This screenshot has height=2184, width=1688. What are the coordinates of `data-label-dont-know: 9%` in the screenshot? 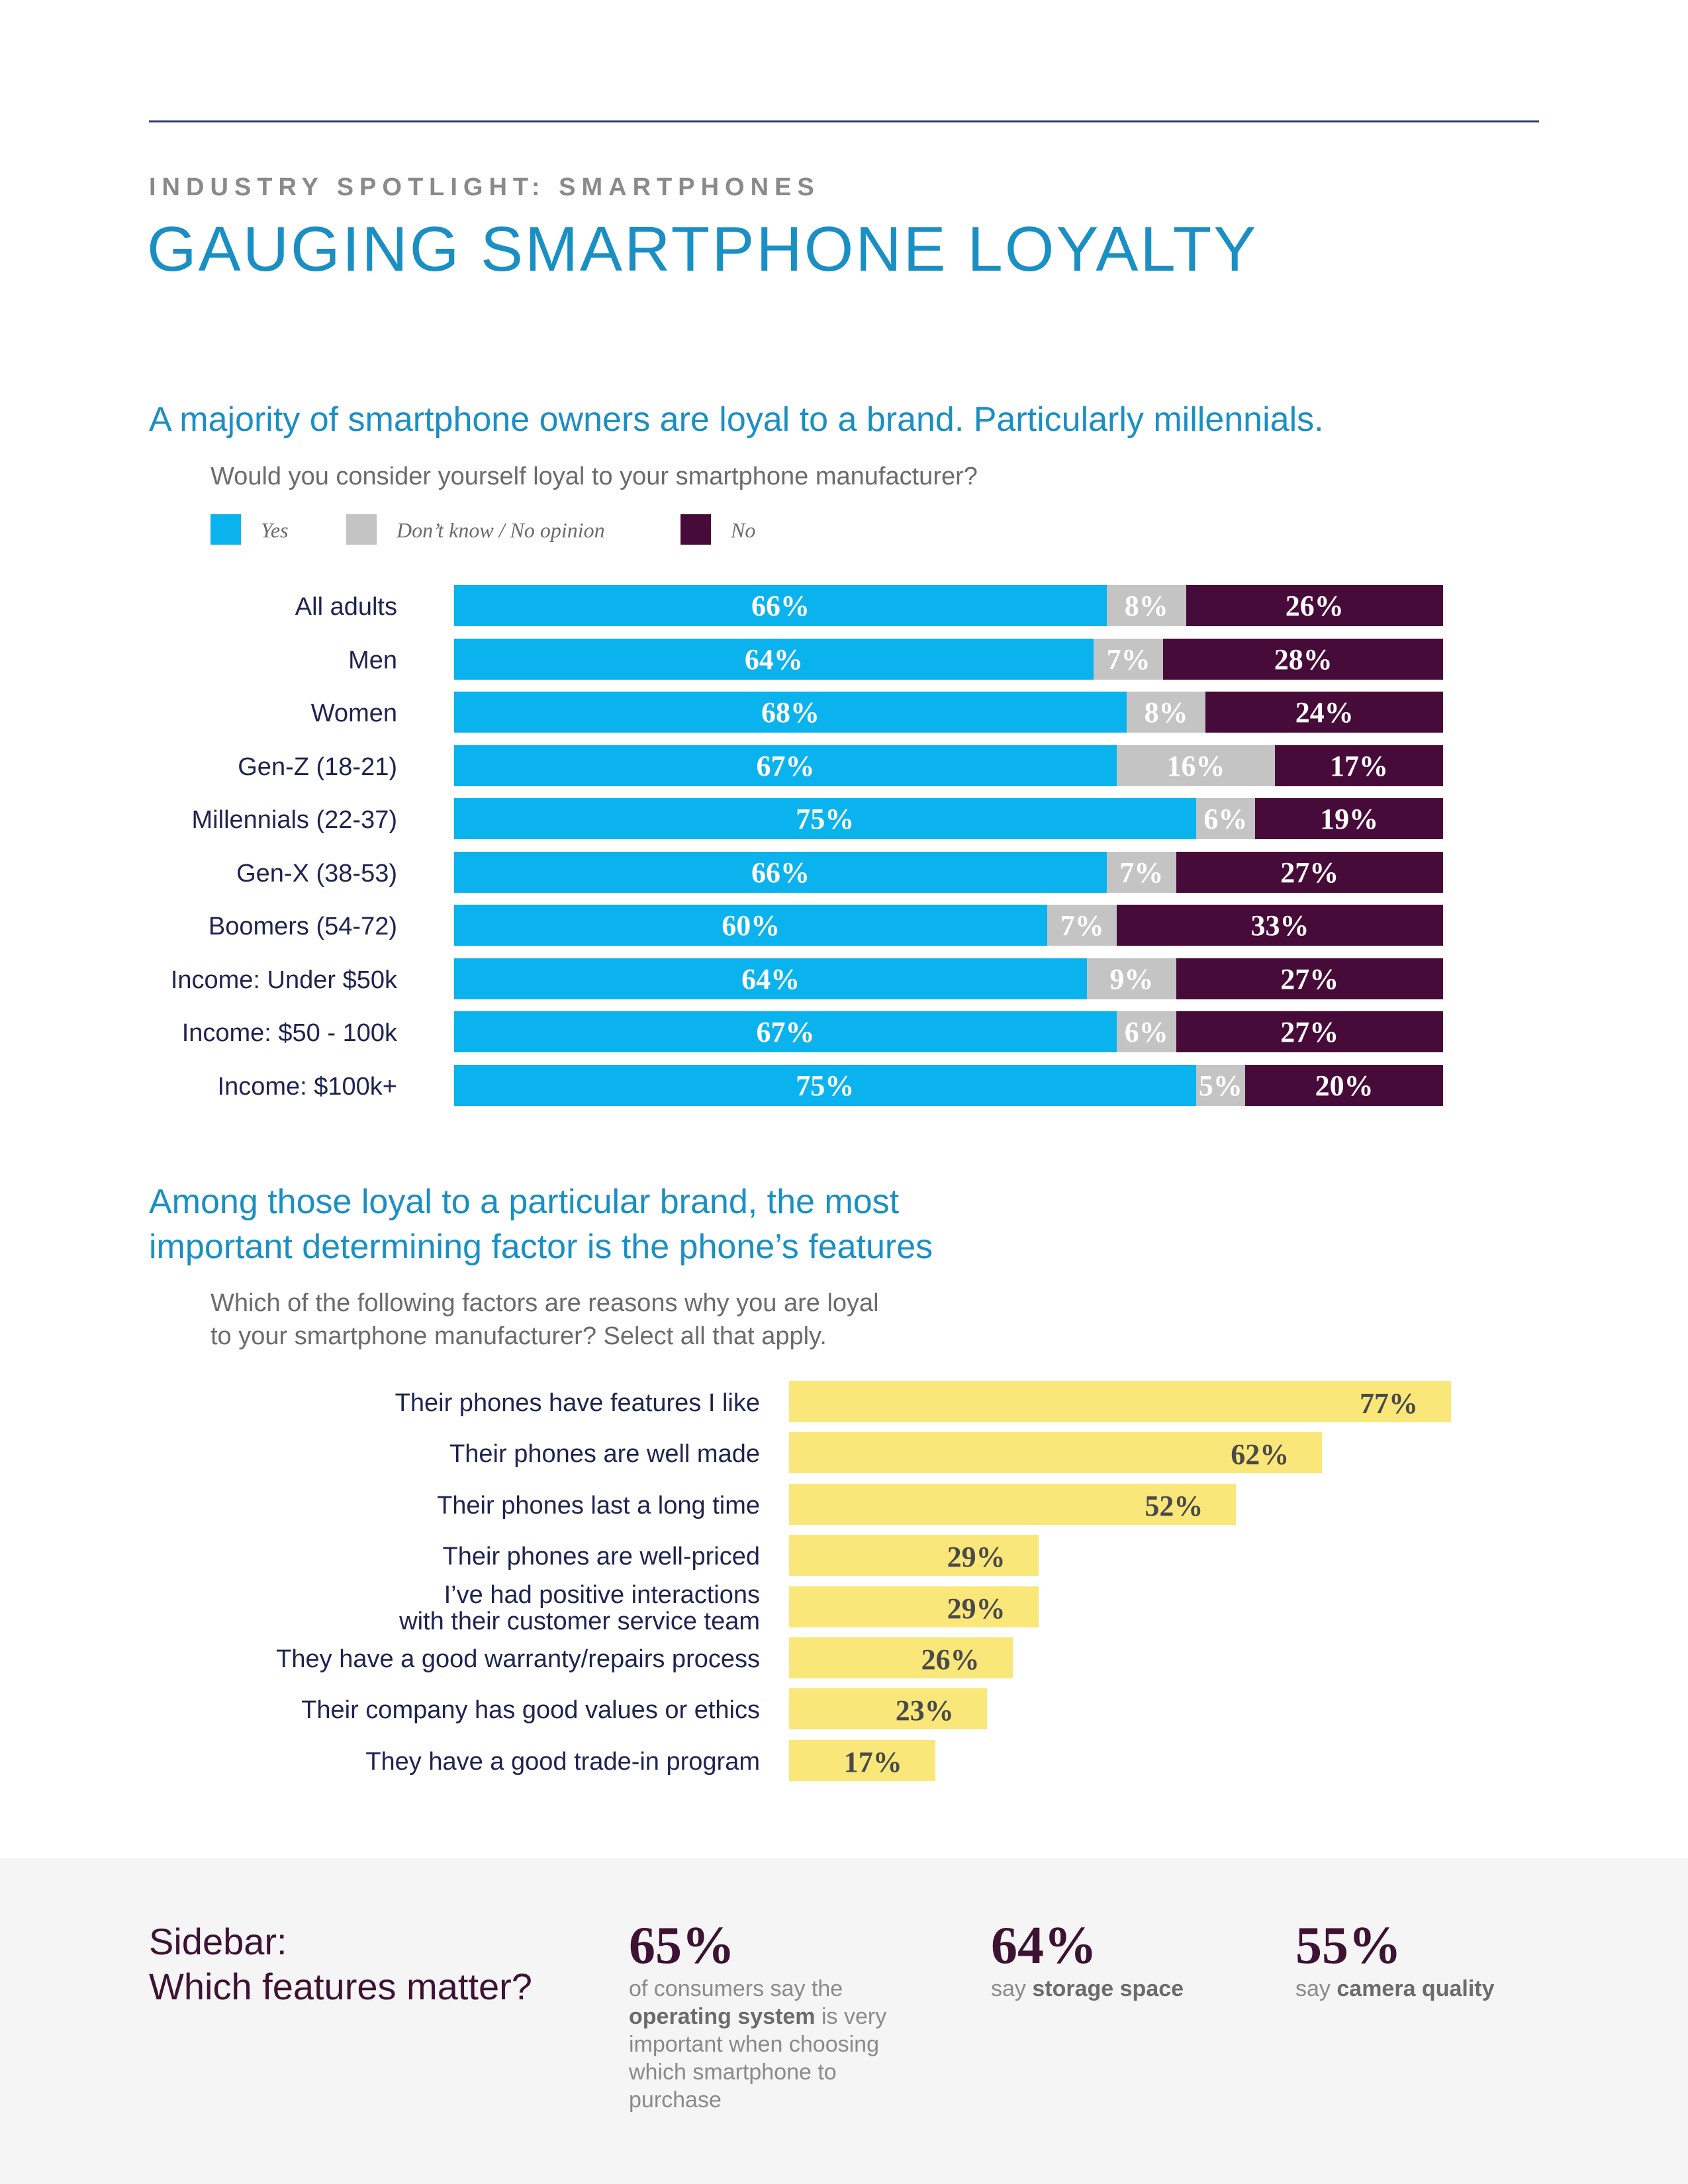 It's located at (1131, 978).